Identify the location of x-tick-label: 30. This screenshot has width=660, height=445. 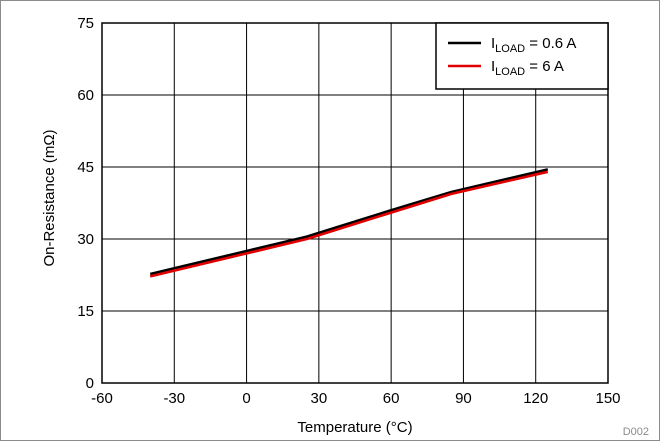
(319, 398).